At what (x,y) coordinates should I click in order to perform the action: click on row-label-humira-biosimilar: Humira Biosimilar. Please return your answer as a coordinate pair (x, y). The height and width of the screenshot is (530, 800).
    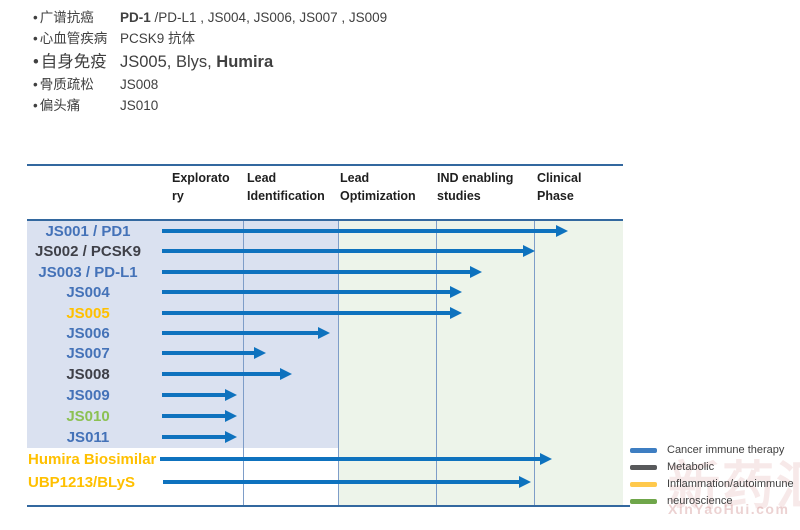
    Looking at the image, I should click on (92, 459).